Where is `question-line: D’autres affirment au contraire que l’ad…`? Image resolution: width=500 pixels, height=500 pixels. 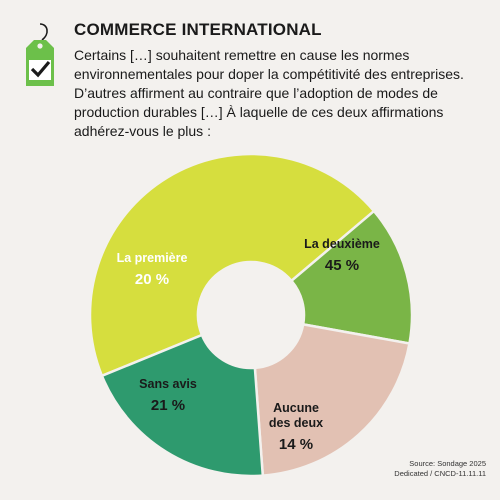
question-line: D’autres affirment au contraire que l’ad… is located at coordinates (256, 93).